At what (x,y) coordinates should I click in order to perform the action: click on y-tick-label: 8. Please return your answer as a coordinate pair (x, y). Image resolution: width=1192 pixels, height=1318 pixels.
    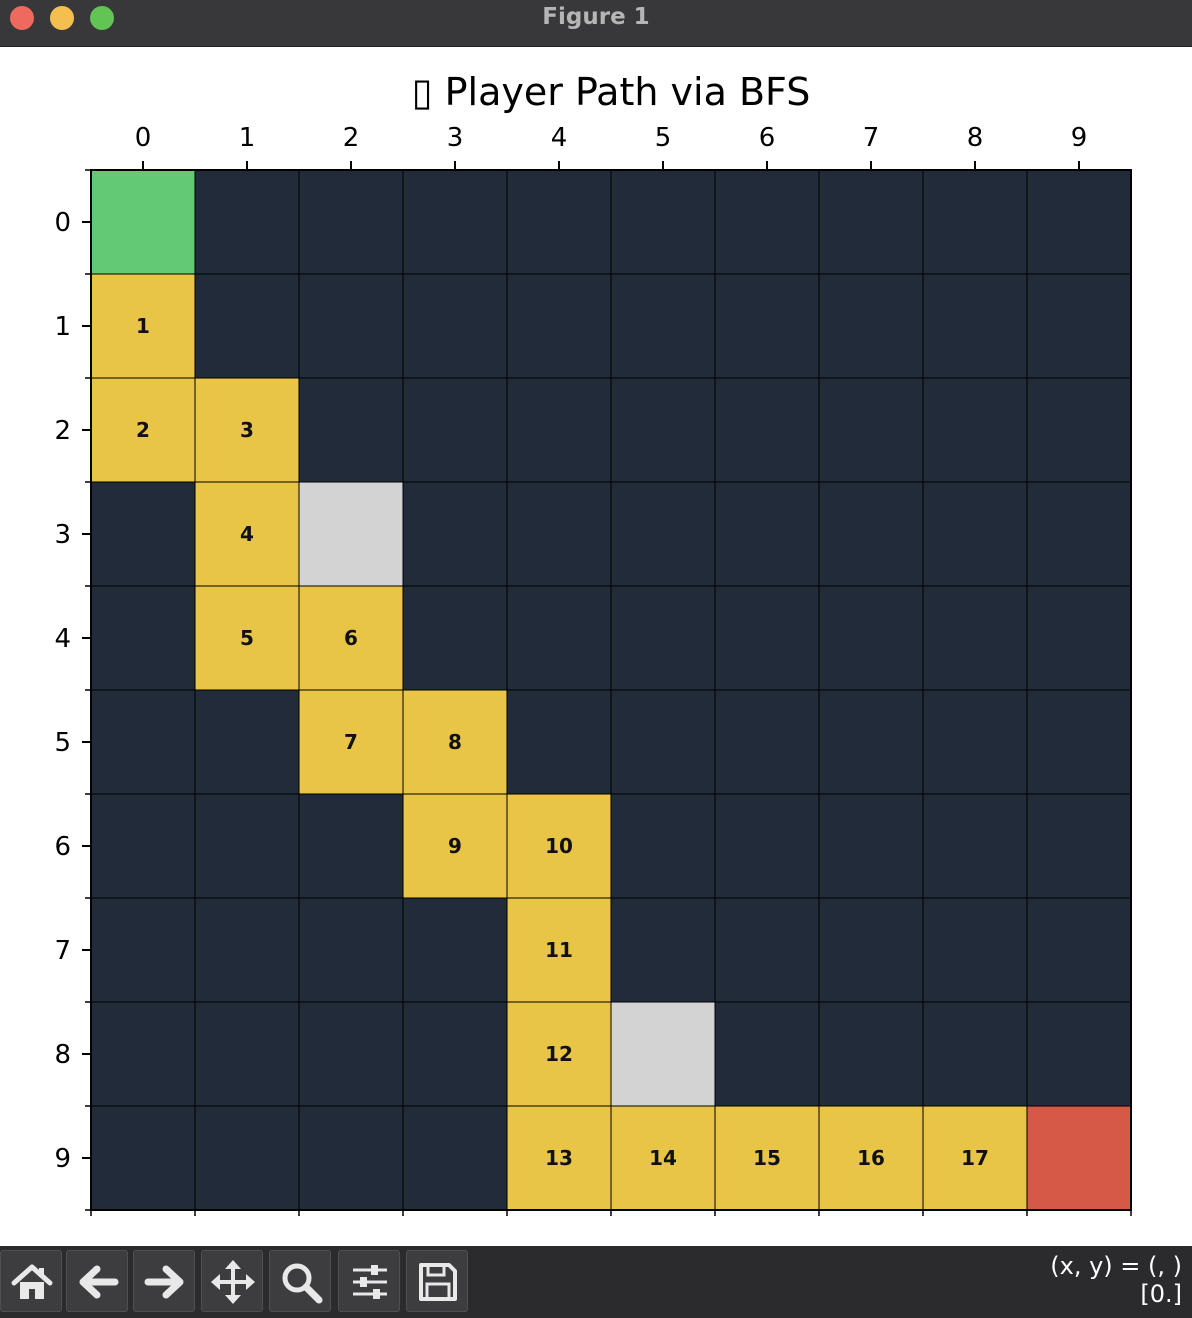
    Looking at the image, I should click on (62, 1055).